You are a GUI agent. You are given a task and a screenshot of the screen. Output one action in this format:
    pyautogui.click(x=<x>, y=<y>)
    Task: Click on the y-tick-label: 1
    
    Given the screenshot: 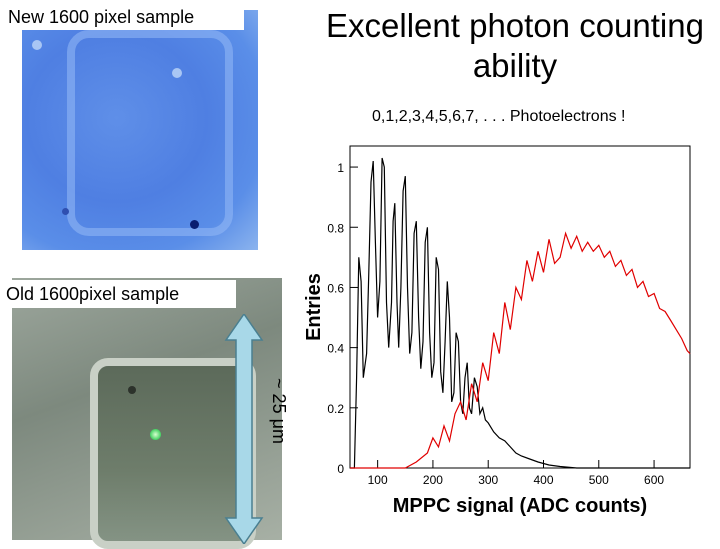 What is the action you would take?
    pyautogui.click(x=340, y=168)
    